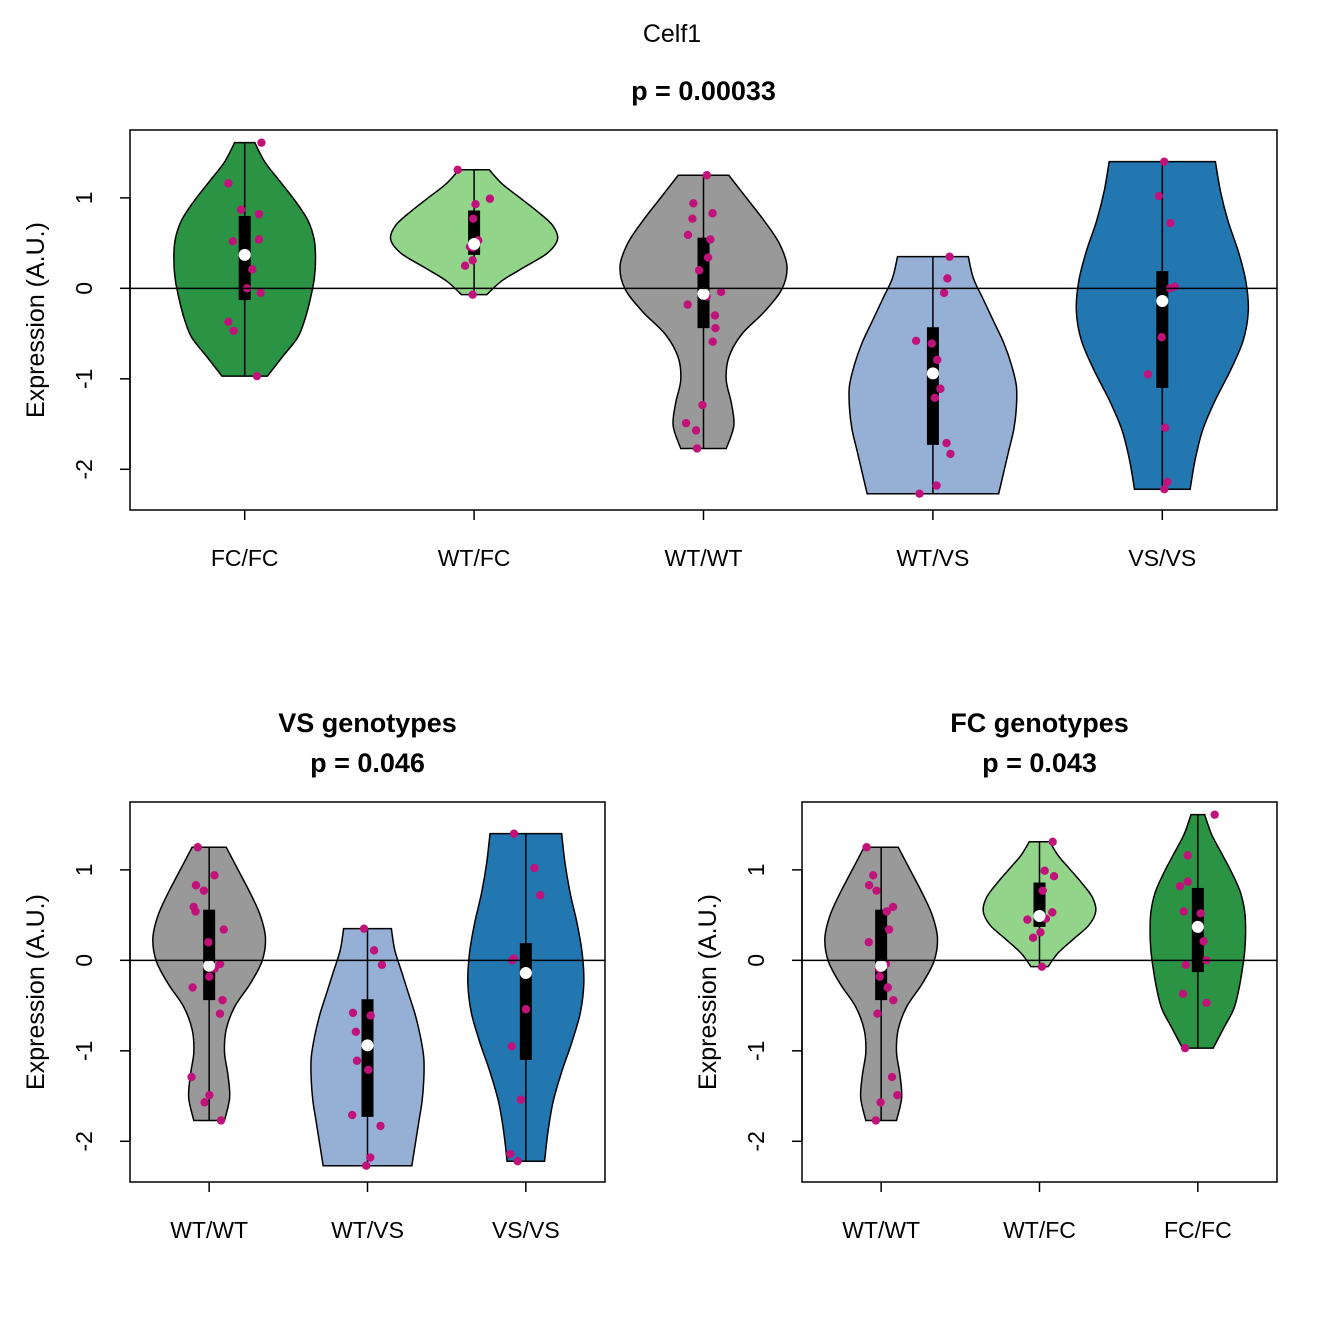  What do you see at coordinates (703, 91) in the screenshot?
I see `panel-title-all-0: p = 0.00033` at bounding box center [703, 91].